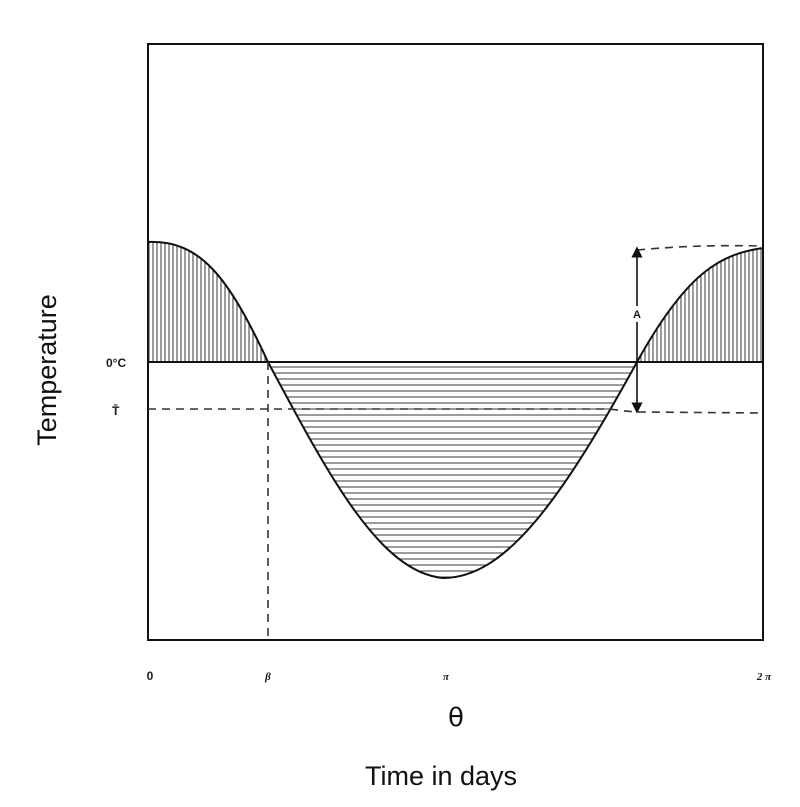 This screenshot has height=807, width=800. What do you see at coordinates (700, 247) in the screenshot?
I see `peak-envelope-line` at bounding box center [700, 247].